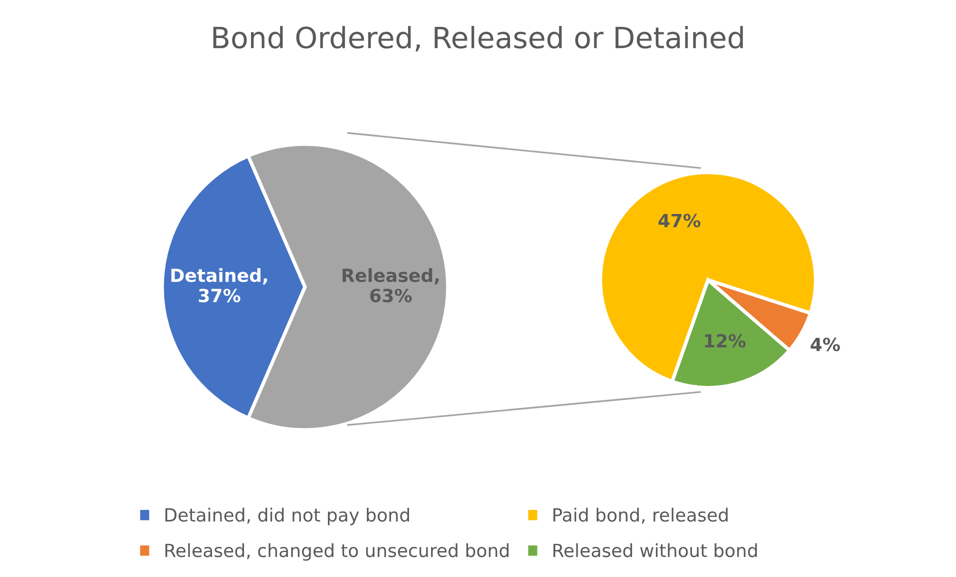 The width and height of the screenshot is (956, 577). I want to click on legend-label: Detained, did not pay bond, so click(287, 517).